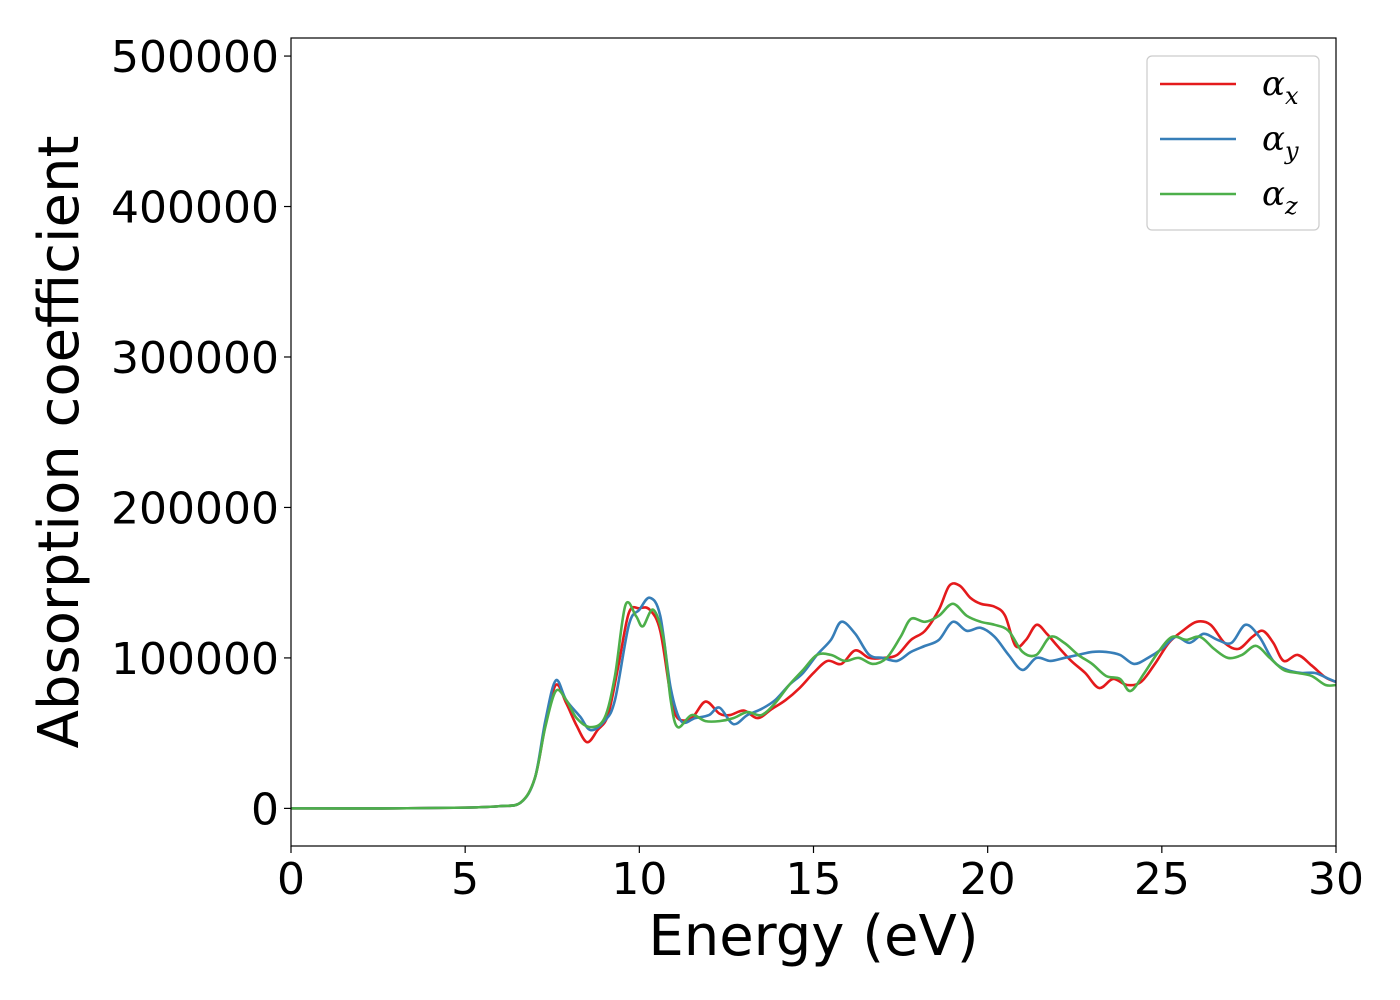 Image resolution: width=1400 pixels, height=1000 pixels. What do you see at coordinates (265, 809) in the screenshot?
I see `y-tick-label: 0` at bounding box center [265, 809].